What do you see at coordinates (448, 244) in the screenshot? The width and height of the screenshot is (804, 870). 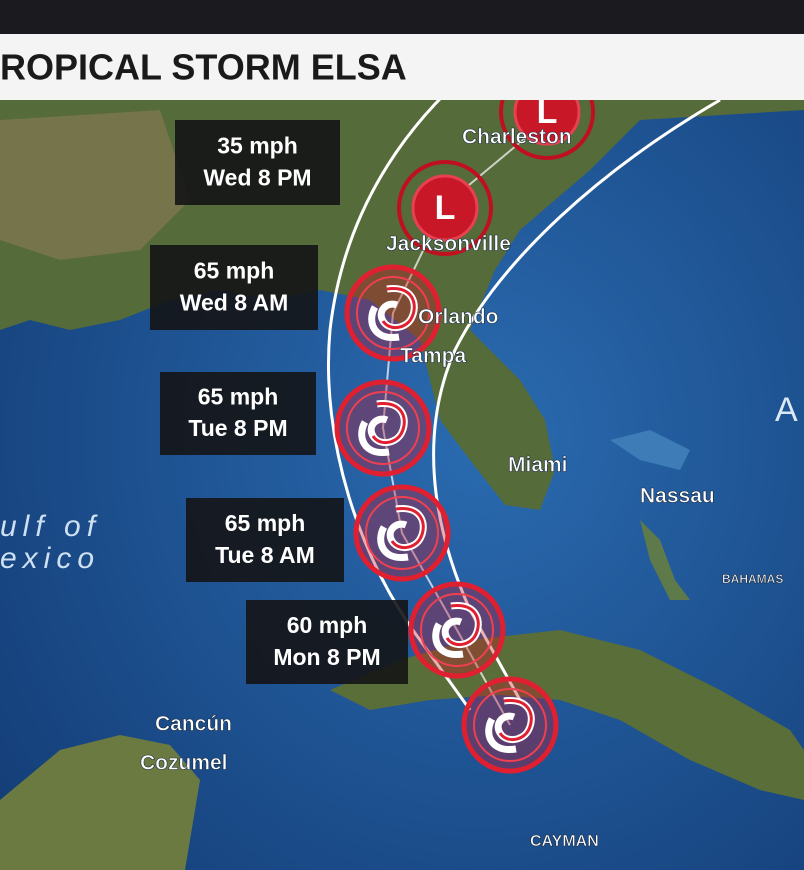 I see `city-label: Jacksonville` at bounding box center [448, 244].